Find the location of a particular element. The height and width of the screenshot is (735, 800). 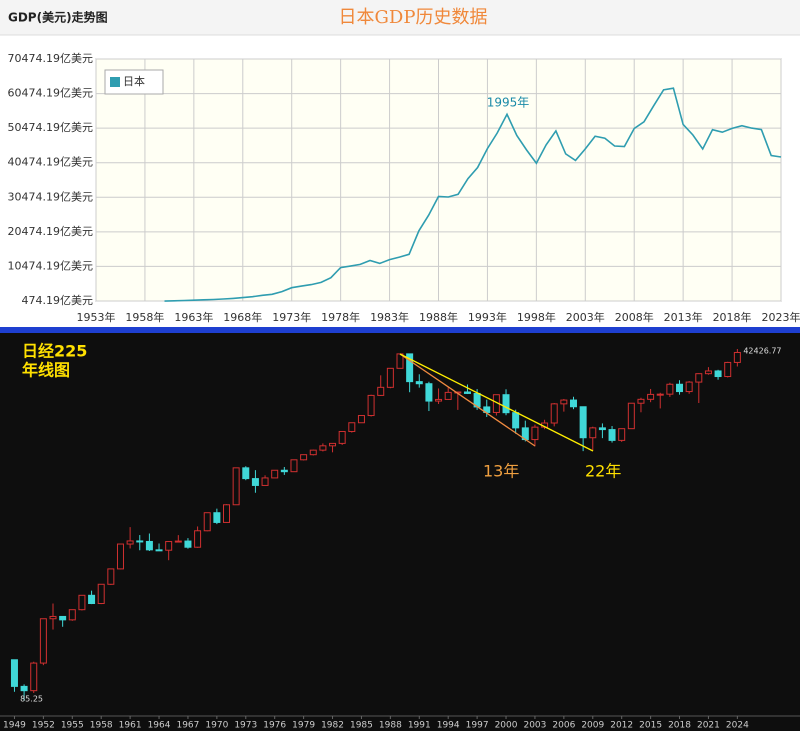

candle-subtitle: 年线图 is located at coordinates (46, 370).